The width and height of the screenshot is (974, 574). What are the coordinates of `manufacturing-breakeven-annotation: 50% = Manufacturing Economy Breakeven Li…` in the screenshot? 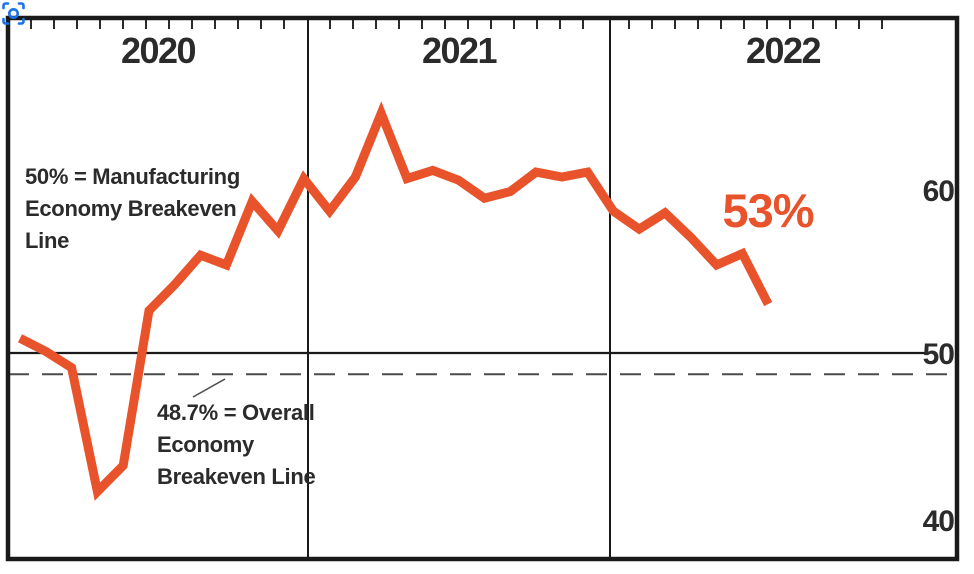 It's located at (132, 209).